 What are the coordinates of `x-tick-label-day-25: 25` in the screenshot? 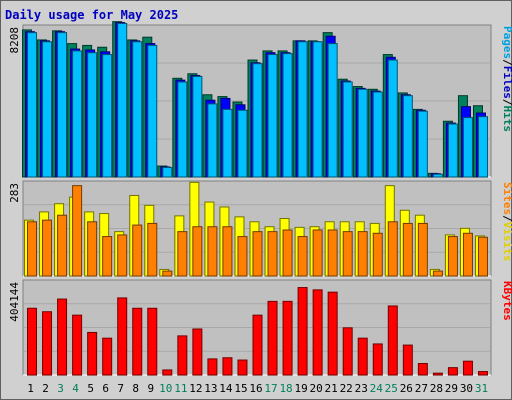 It's located at (391, 388).